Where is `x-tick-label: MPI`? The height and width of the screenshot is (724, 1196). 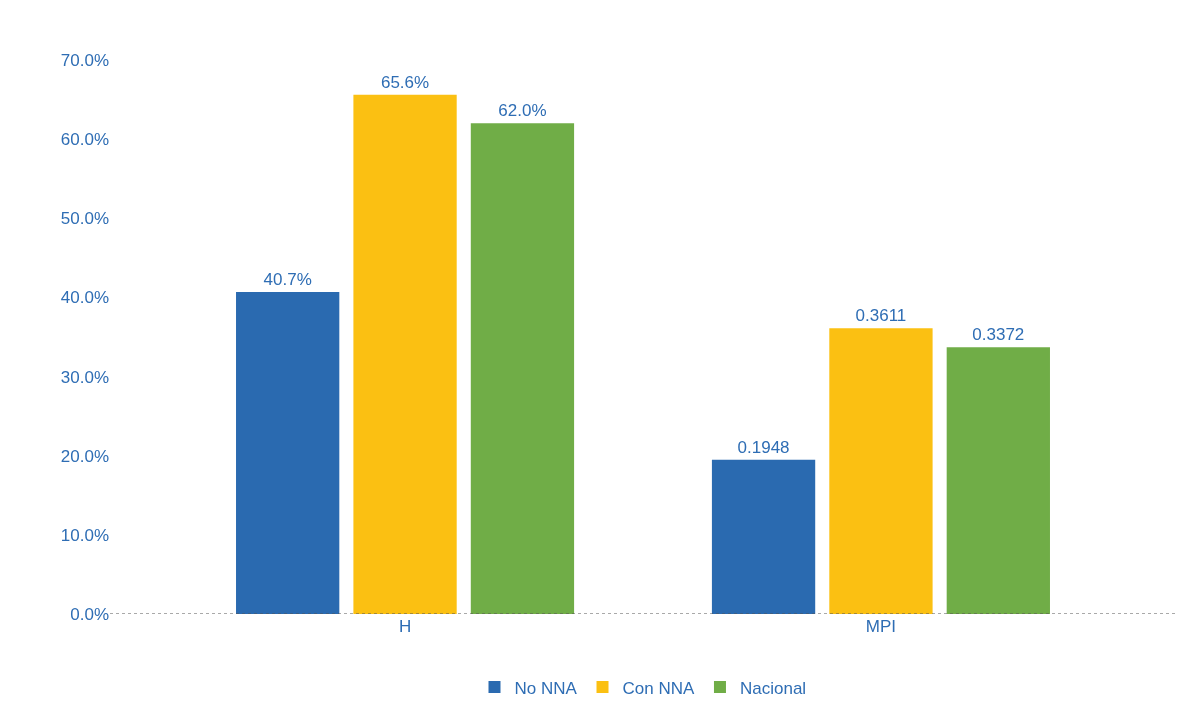
x-tick-label: MPI is located at coordinates (881, 626).